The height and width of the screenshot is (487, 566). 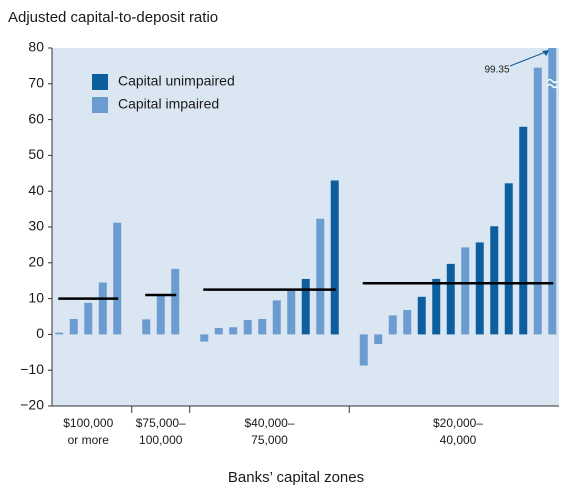 What do you see at coordinates (113, 17) in the screenshot?
I see `chart-title: Adjusted capital-to-deposit ratio` at bounding box center [113, 17].